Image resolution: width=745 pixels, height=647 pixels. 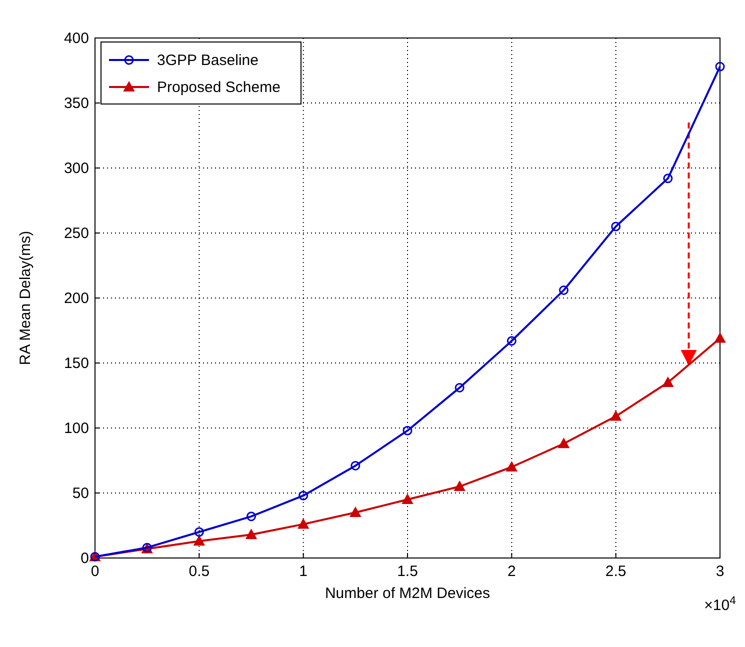 I want to click on y-tick-label: 350, so click(x=76, y=103).